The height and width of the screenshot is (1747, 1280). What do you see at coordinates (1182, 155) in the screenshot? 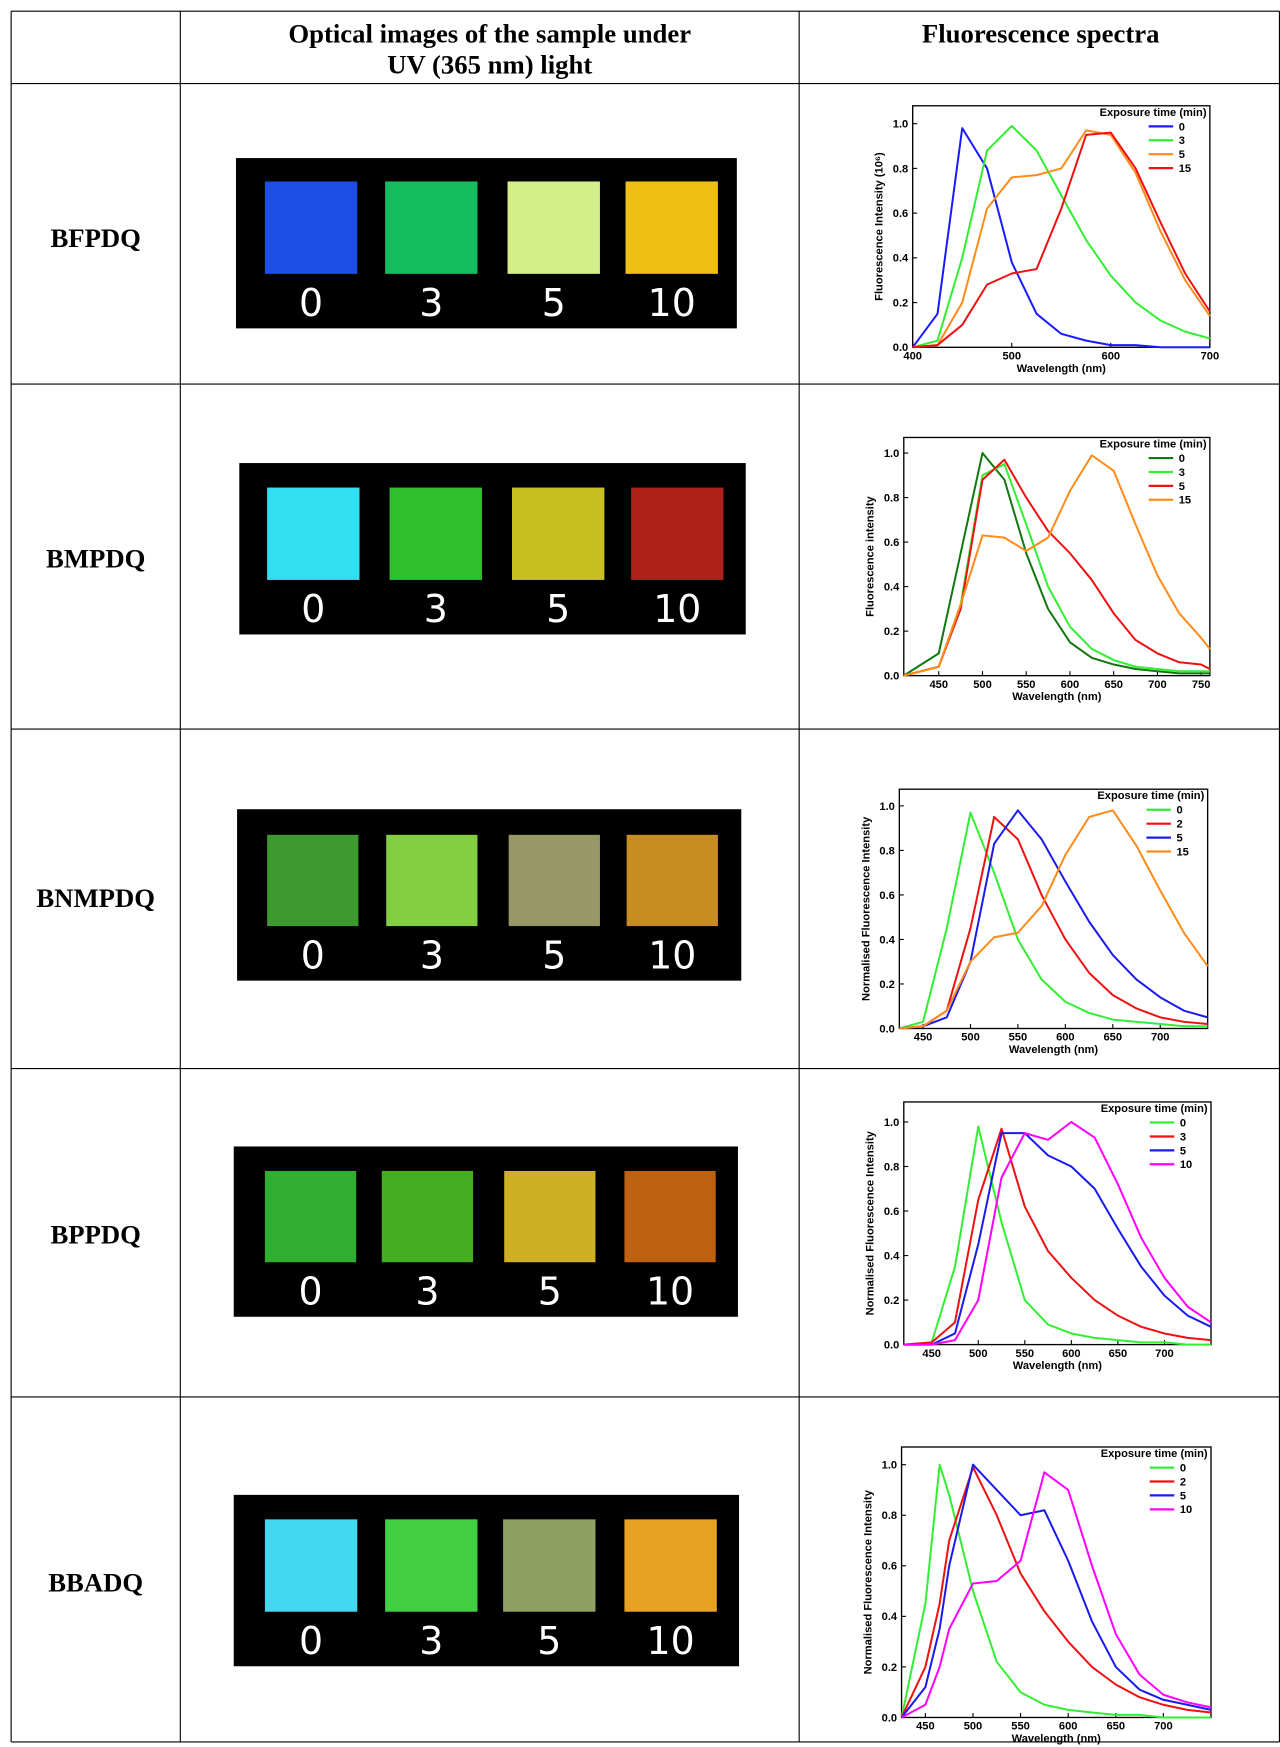
I see `legend-label: 5` at bounding box center [1182, 155].